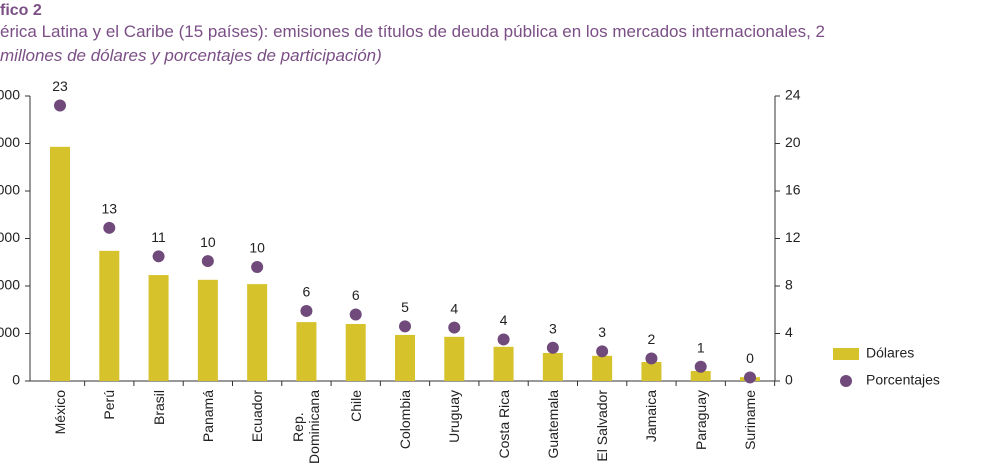 The height and width of the screenshot is (474, 1000). What do you see at coordinates (750, 358) in the screenshot?
I see `data-label: 0` at bounding box center [750, 358].